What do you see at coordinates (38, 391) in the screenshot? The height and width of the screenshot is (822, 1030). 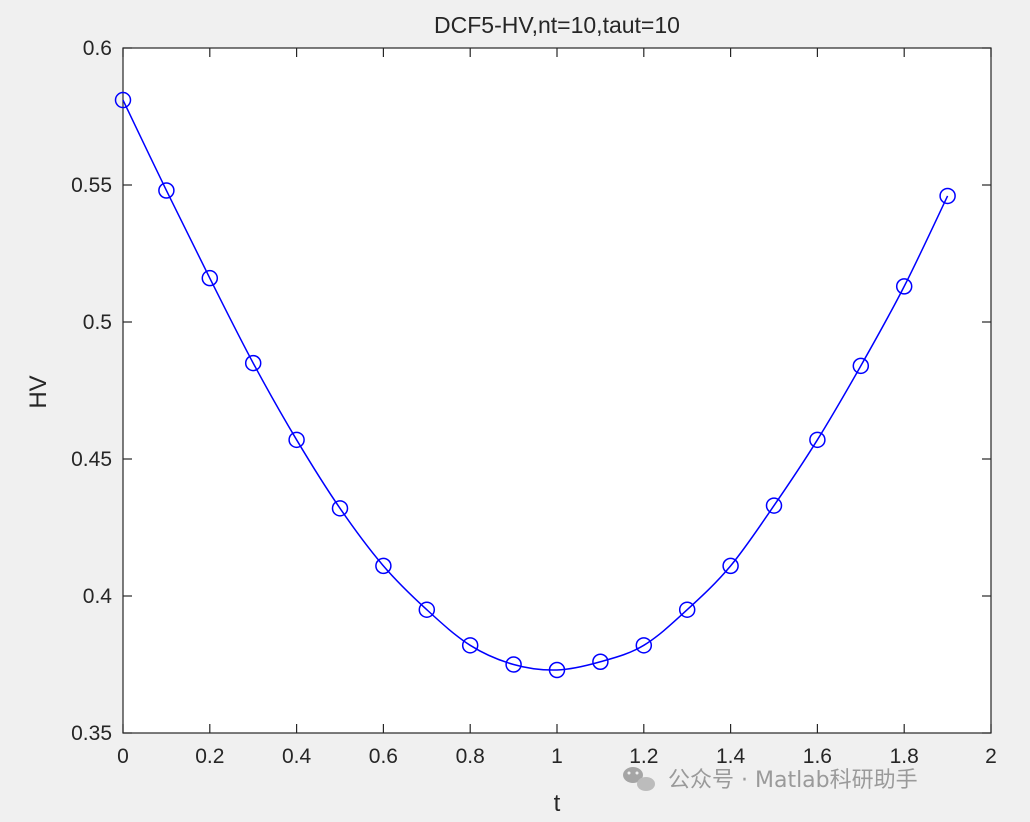 I see `y-axis-label: HV` at bounding box center [38, 391].